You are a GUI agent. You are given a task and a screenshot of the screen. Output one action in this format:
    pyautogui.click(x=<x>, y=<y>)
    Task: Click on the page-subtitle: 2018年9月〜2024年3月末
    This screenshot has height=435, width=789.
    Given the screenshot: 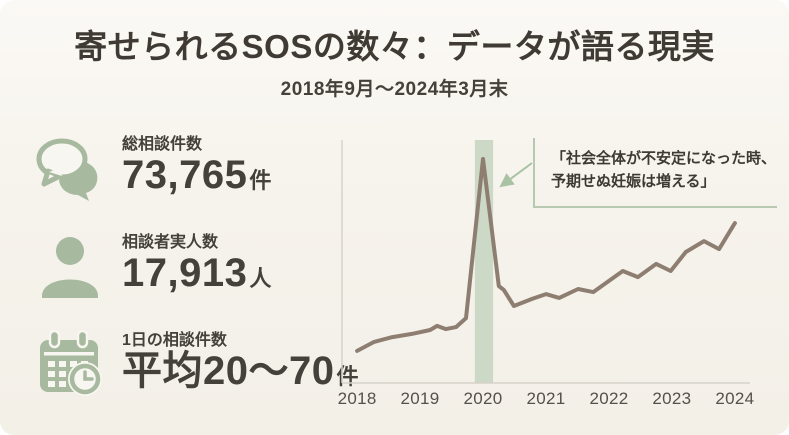 What is the action you would take?
    pyautogui.click(x=394, y=89)
    